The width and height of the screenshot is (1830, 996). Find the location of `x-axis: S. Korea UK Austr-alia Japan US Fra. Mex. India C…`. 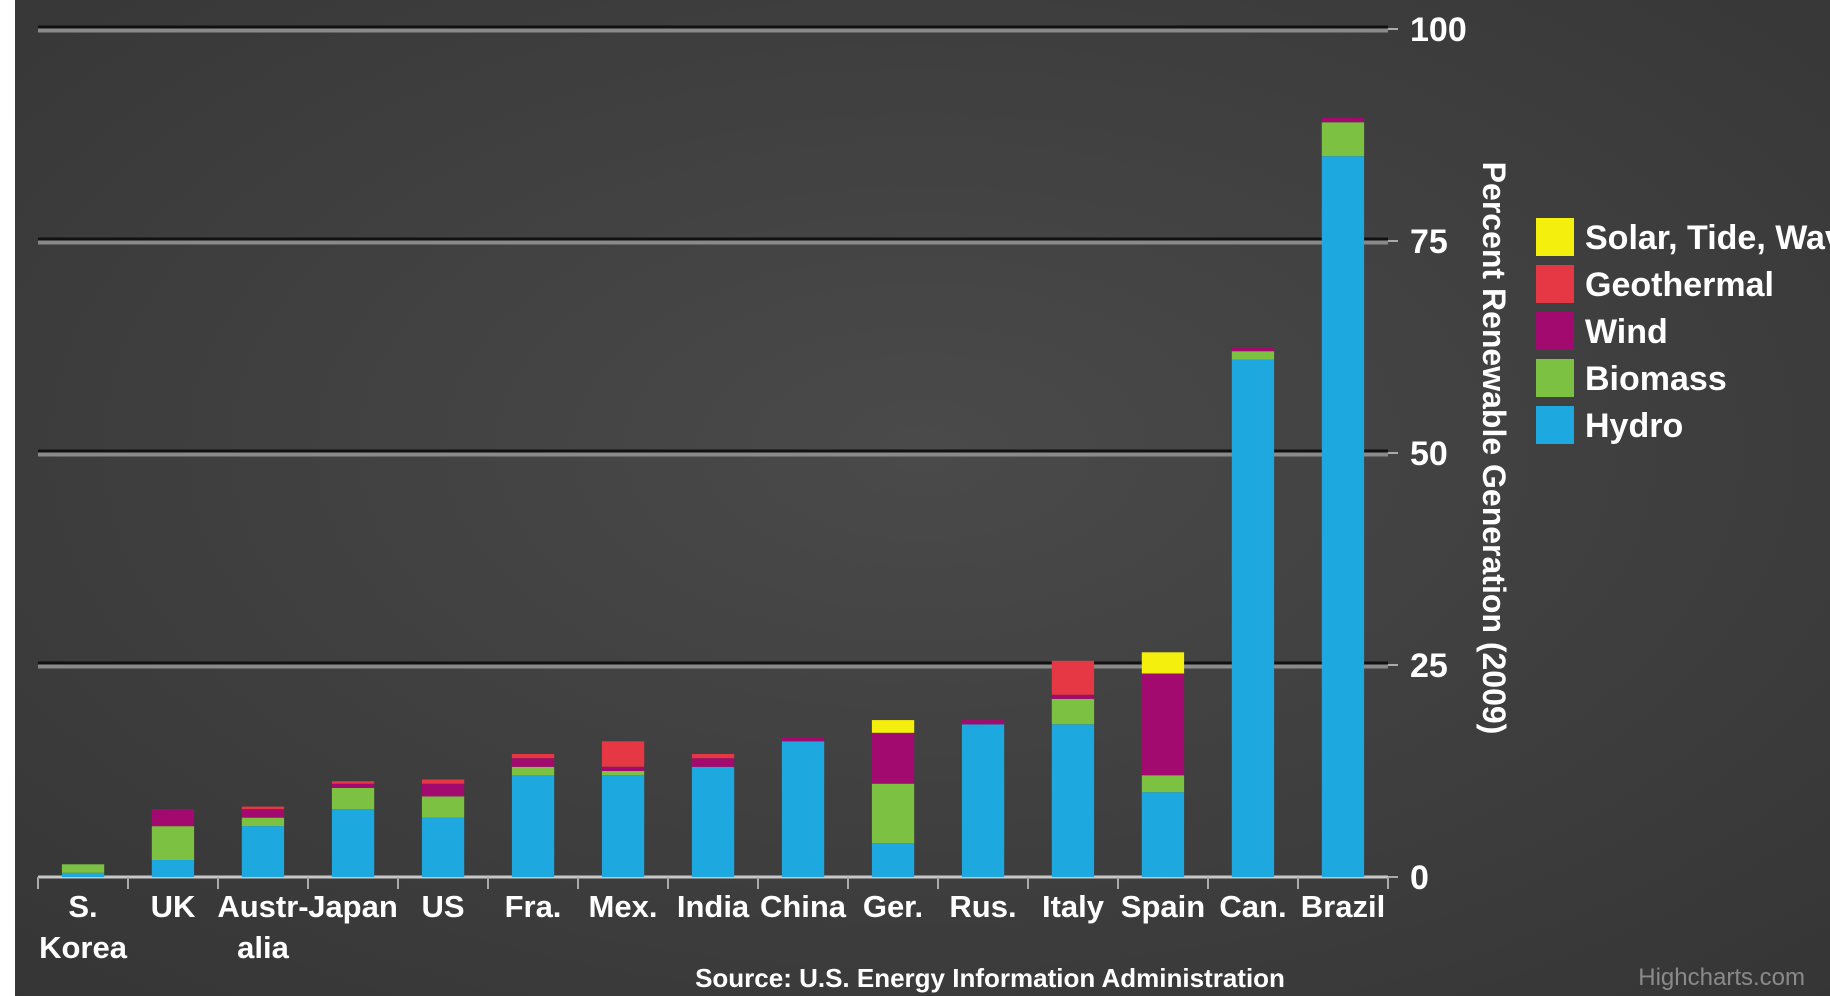

x-axis: S. Korea UK Austr-alia Japan US Fra. Mex. India C… is located at coordinates (713, 921).